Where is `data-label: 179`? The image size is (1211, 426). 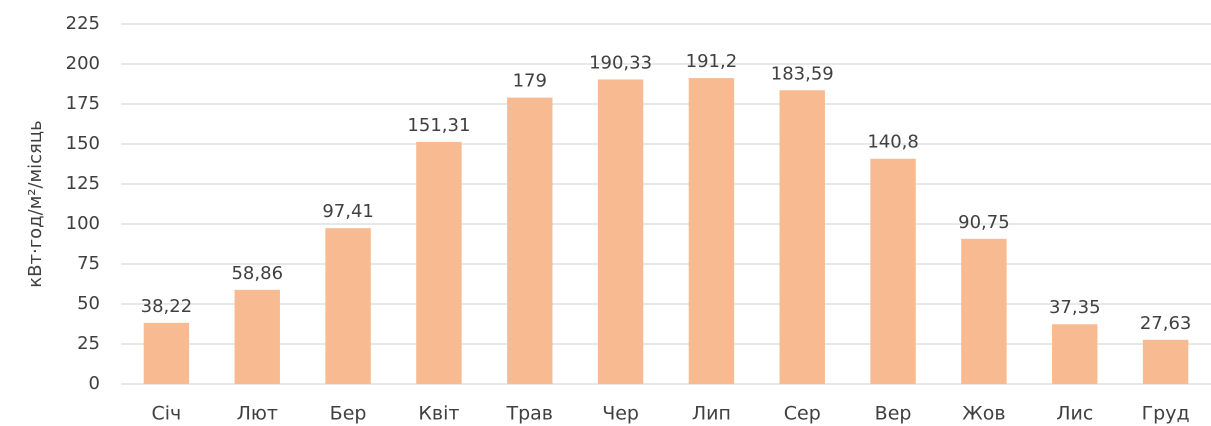
data-label: 179 is located at coordinates (530, 81).